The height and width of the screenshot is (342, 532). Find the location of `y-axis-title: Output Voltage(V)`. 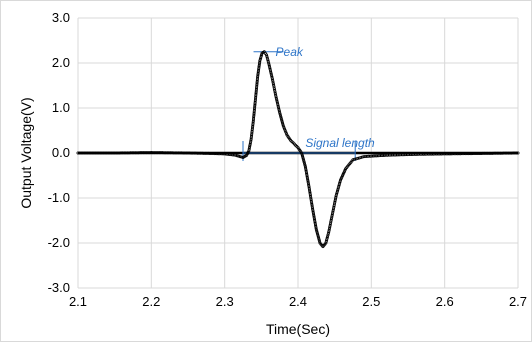

y-axis-title: Output Voltage(V) is located at coordinates (26, 152).